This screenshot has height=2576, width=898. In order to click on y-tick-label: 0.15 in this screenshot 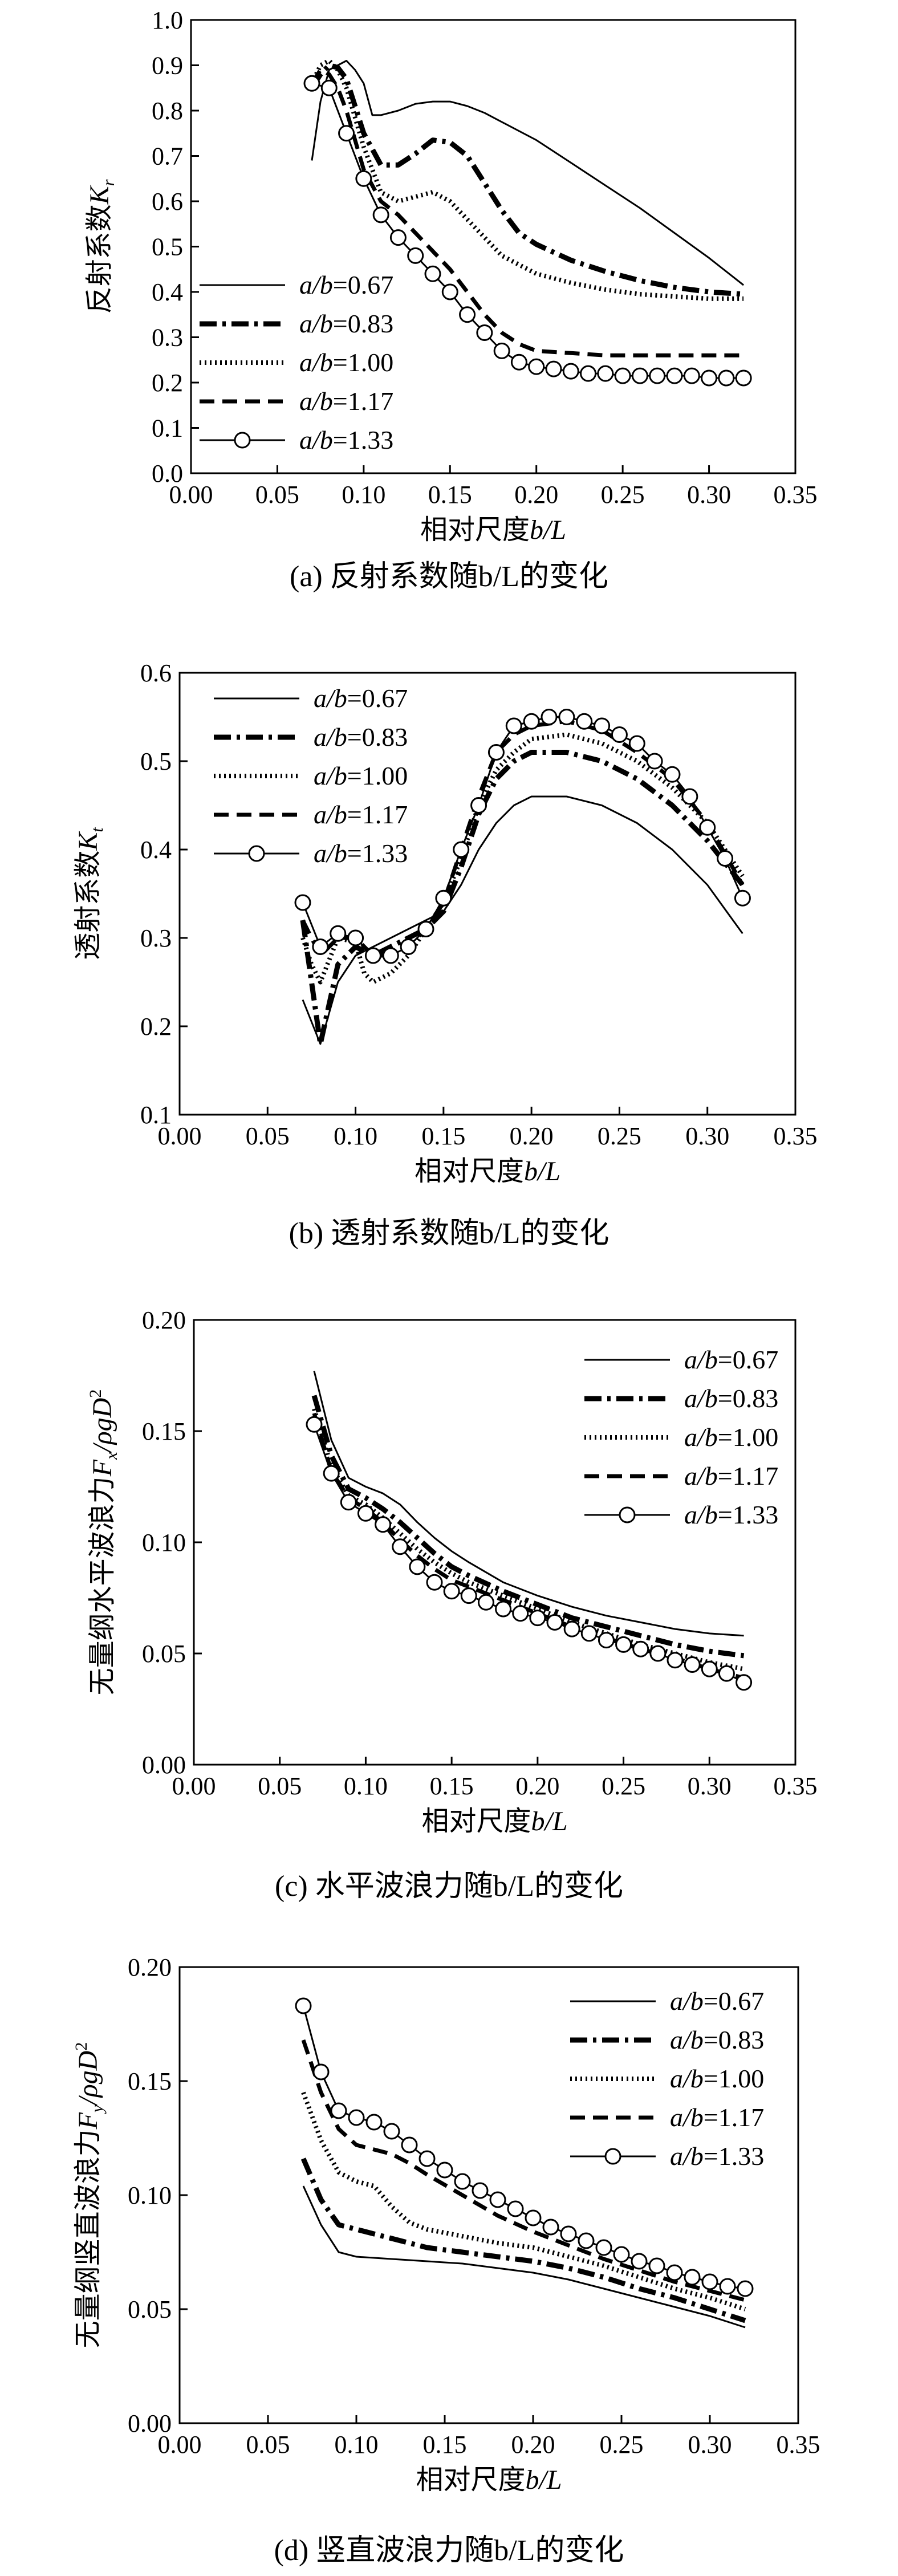, I will do `click(164, 1431)`.